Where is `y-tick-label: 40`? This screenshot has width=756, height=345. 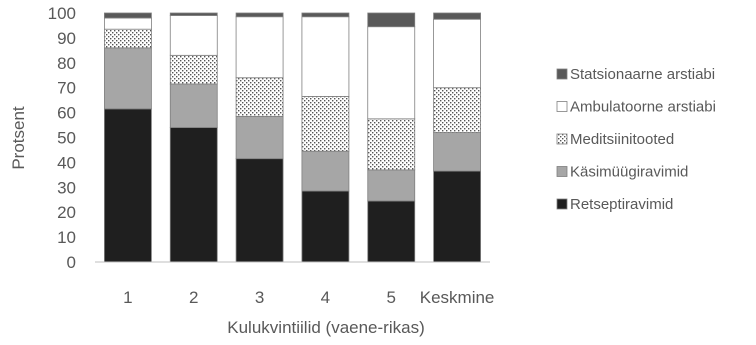
y-tick-label: 40 is located at coordinates (66, 162).